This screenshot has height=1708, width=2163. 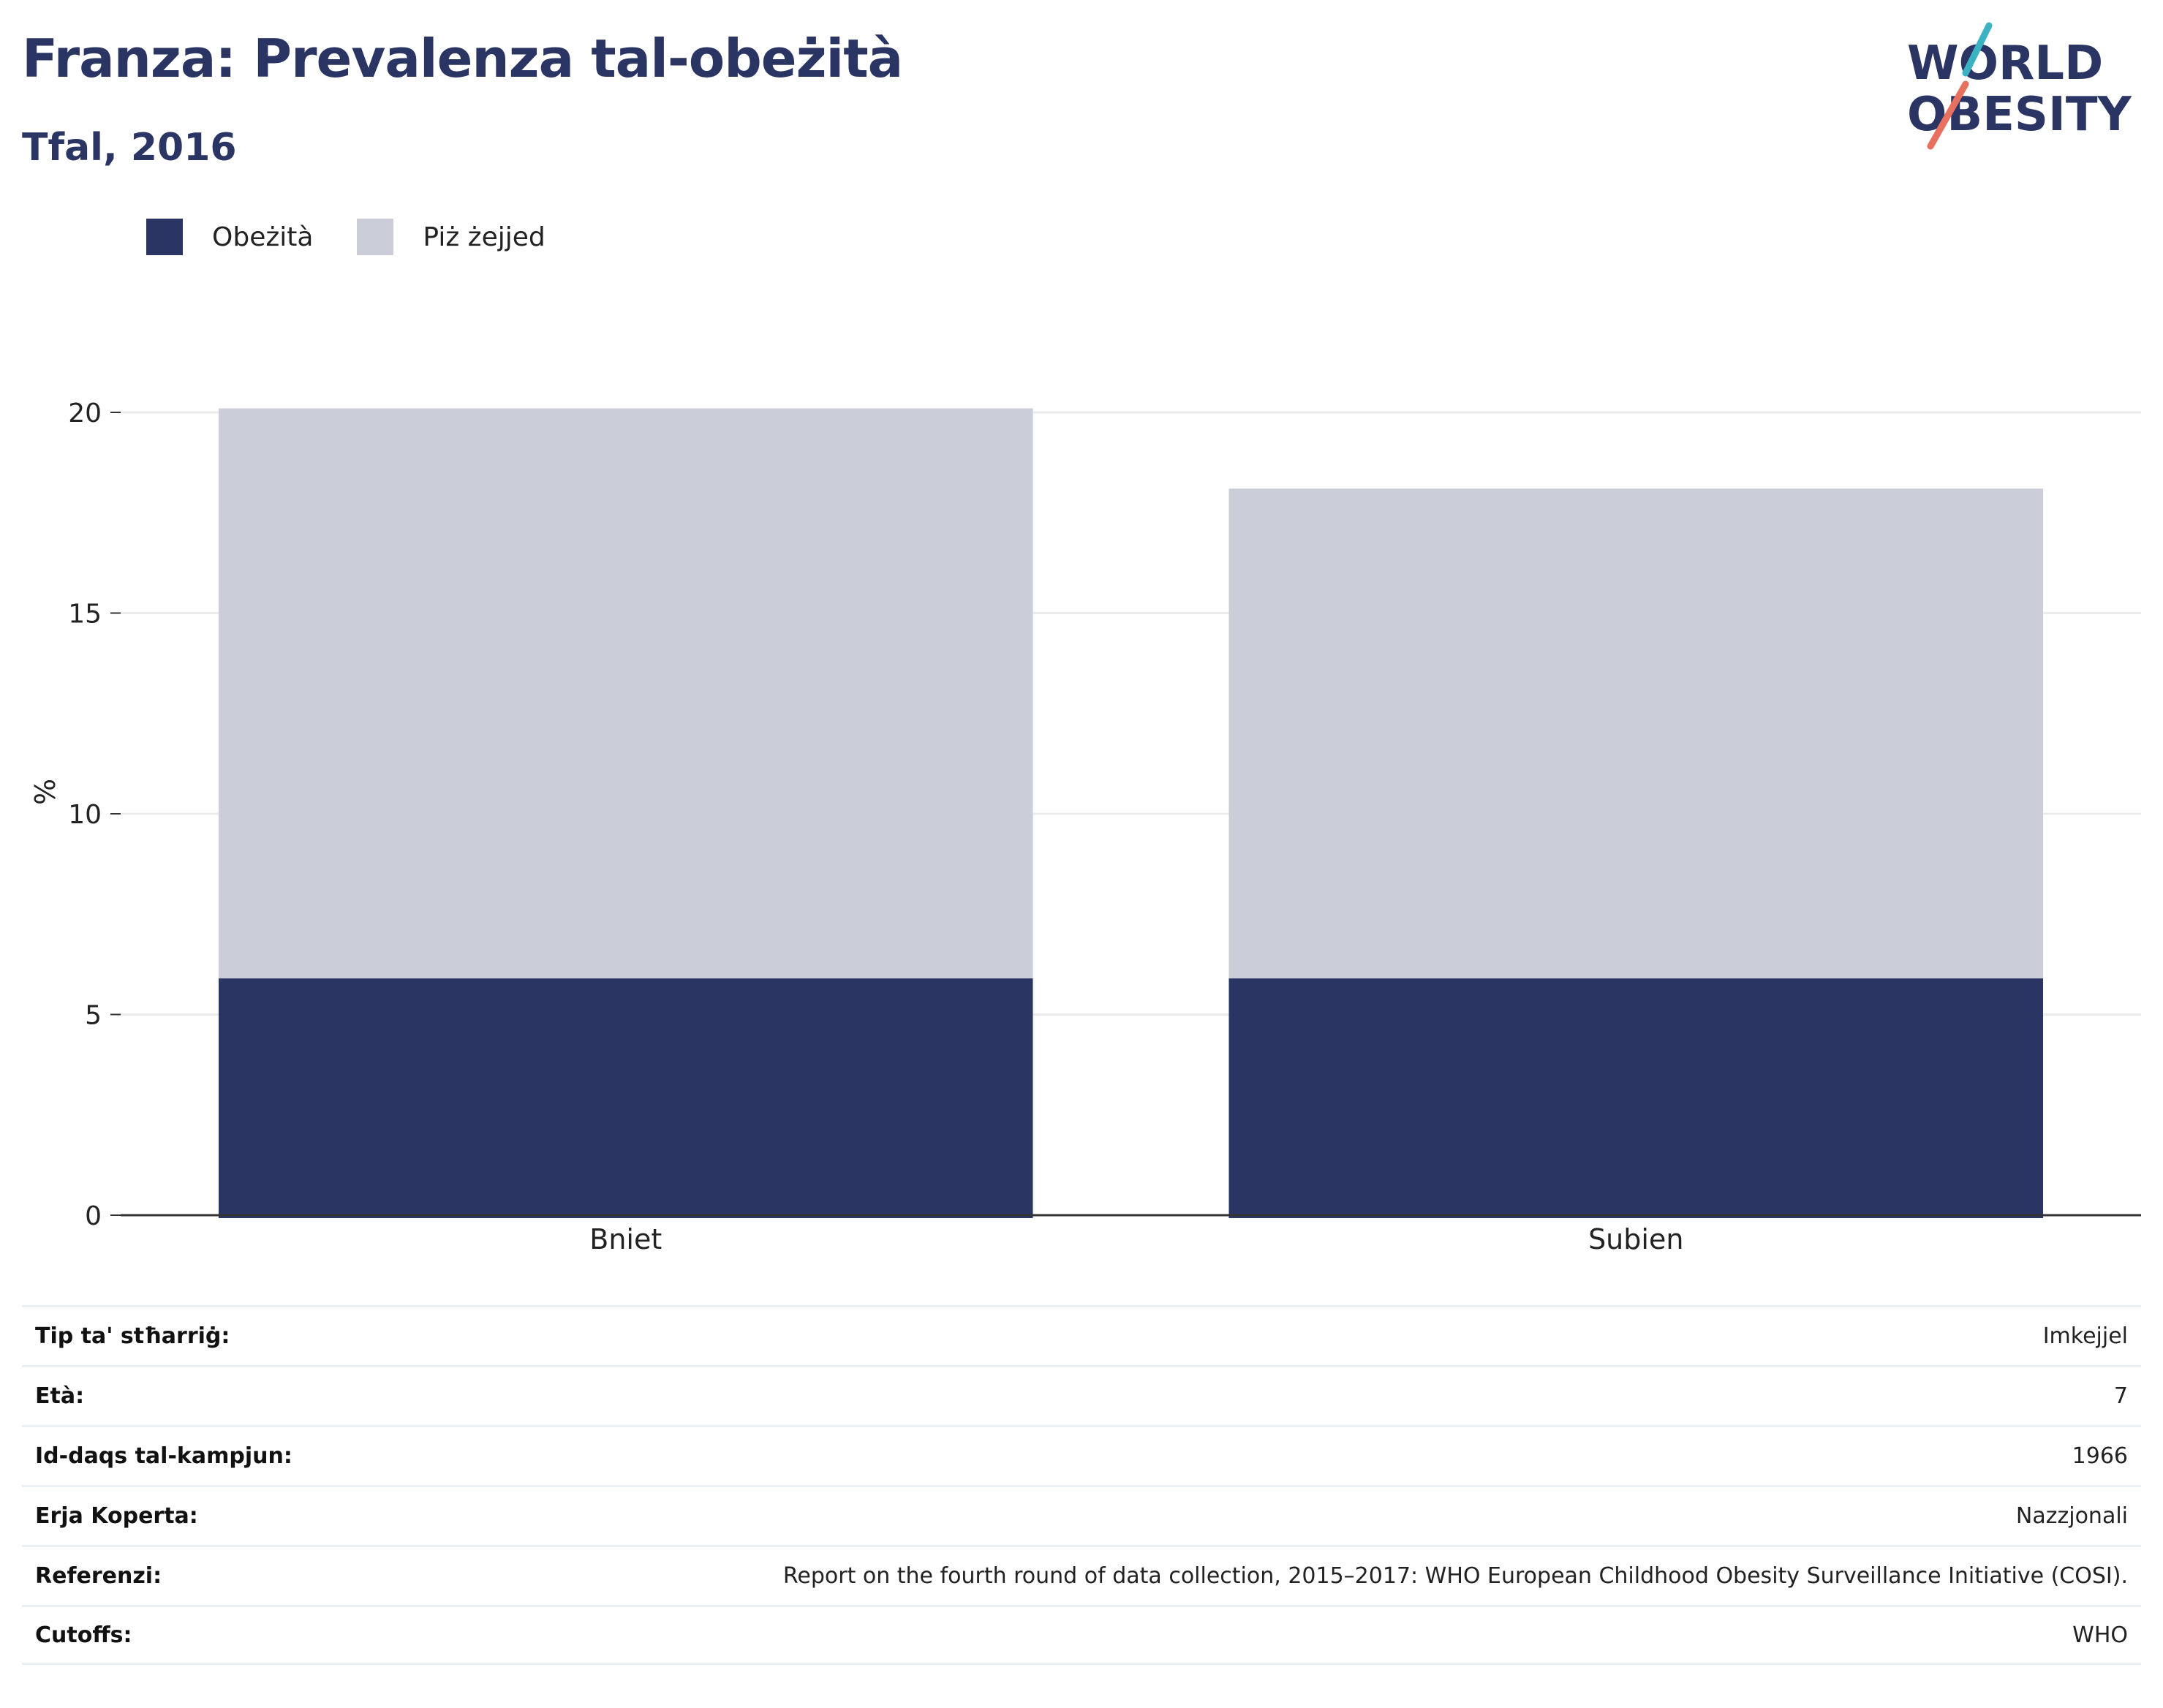 I want to click on legend-item-obesity: Obeżità, so click(x=229, y=237).